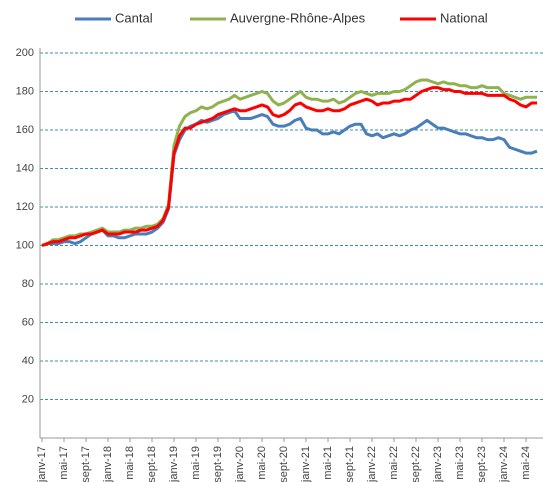  I want to click on x-tick-label: mai-20, so click(262, 463).